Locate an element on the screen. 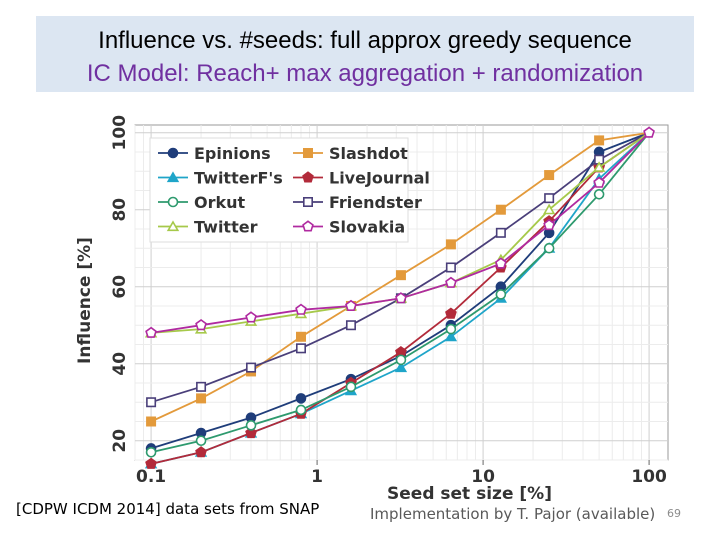  legend-label-slashdot: Slashdot is located at coordinates (368, 153).